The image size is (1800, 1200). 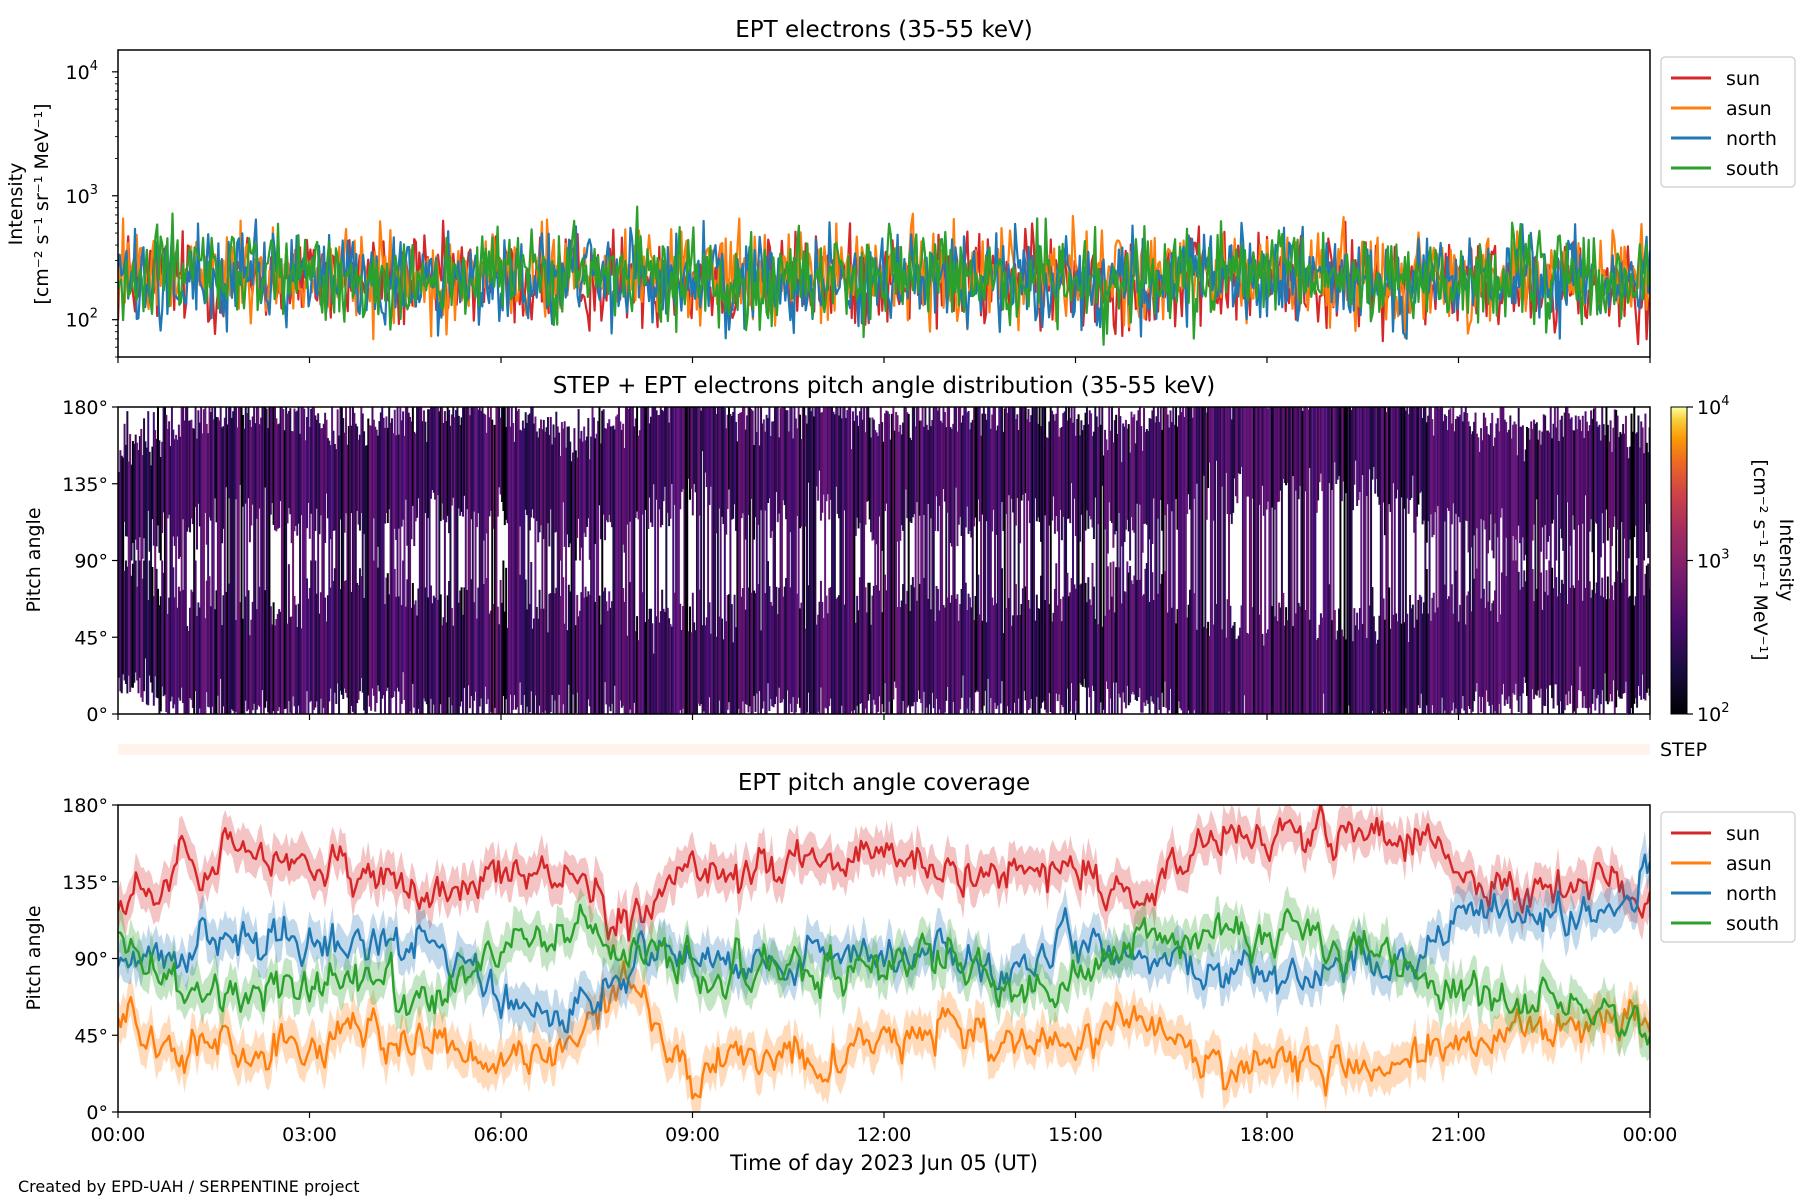 What do you see at coordinates (884, 873) in the screenshot?
I see `coverage-line-sun` at bounding box center [884, 873].